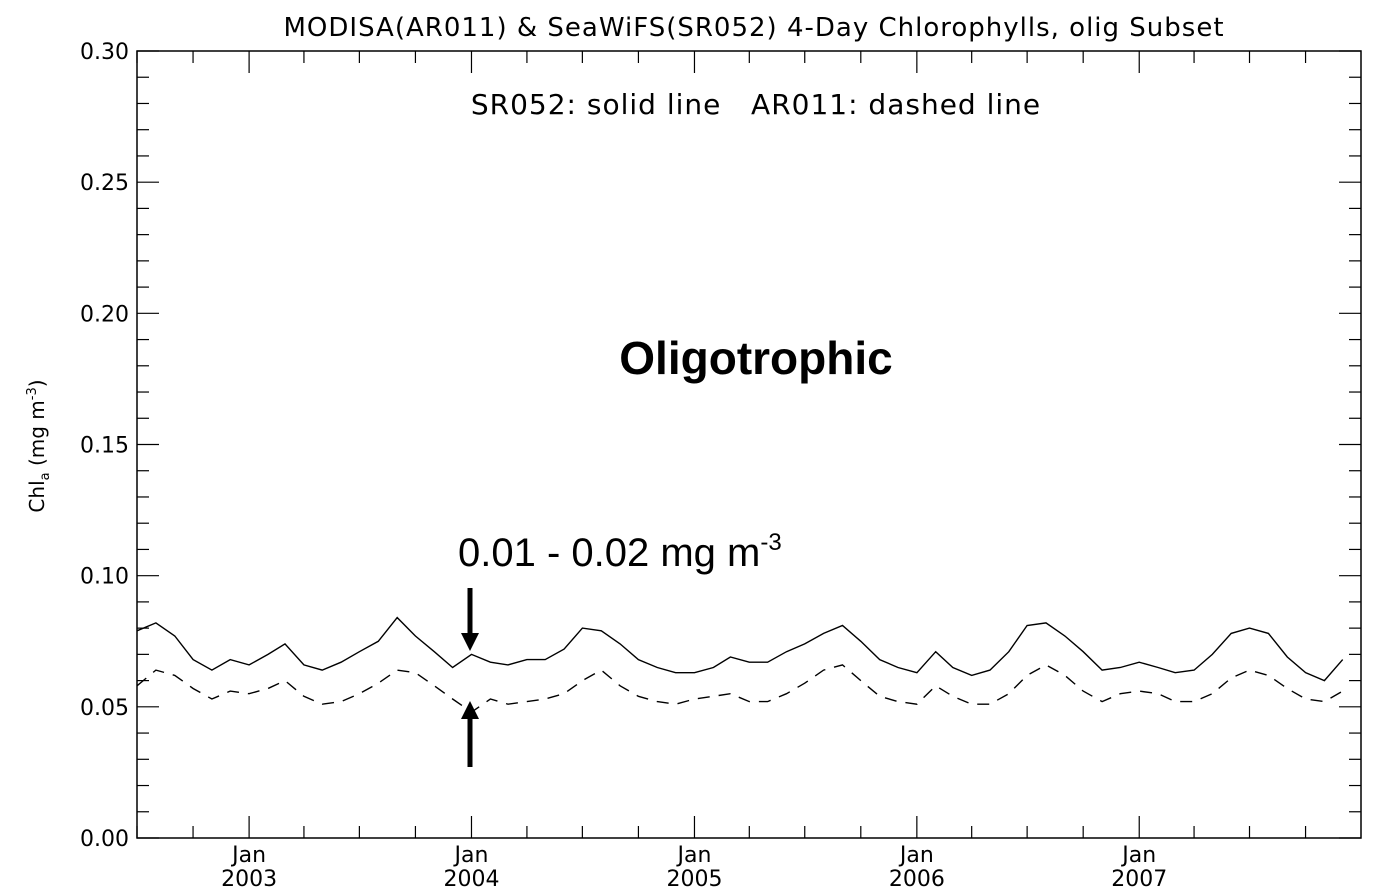 The width and height of the screenshot is (1374, 892). I want to click on y-tick-label: 0.15, so click(104, 446).